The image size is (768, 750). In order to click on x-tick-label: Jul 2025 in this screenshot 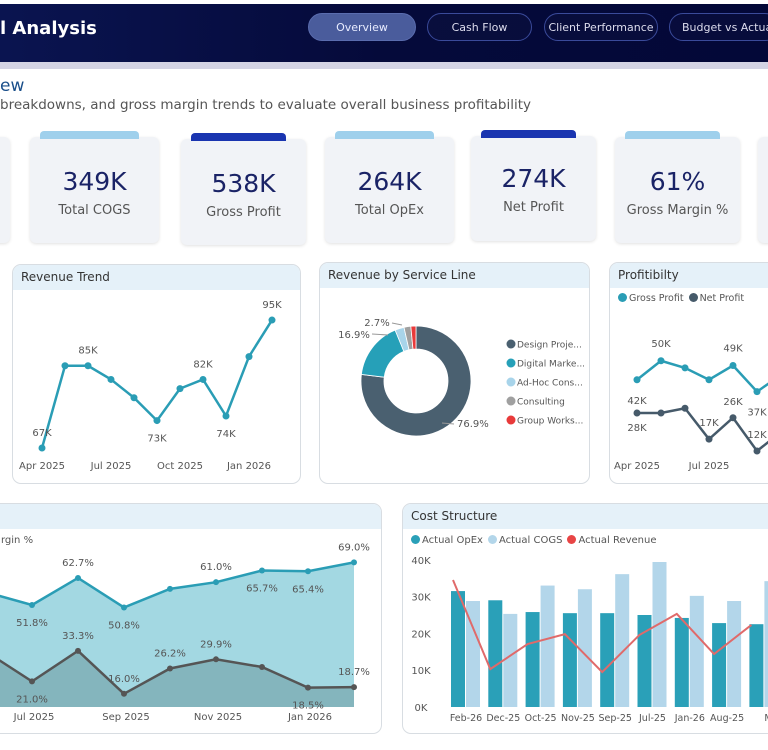, I will do `click(34, 717)`.